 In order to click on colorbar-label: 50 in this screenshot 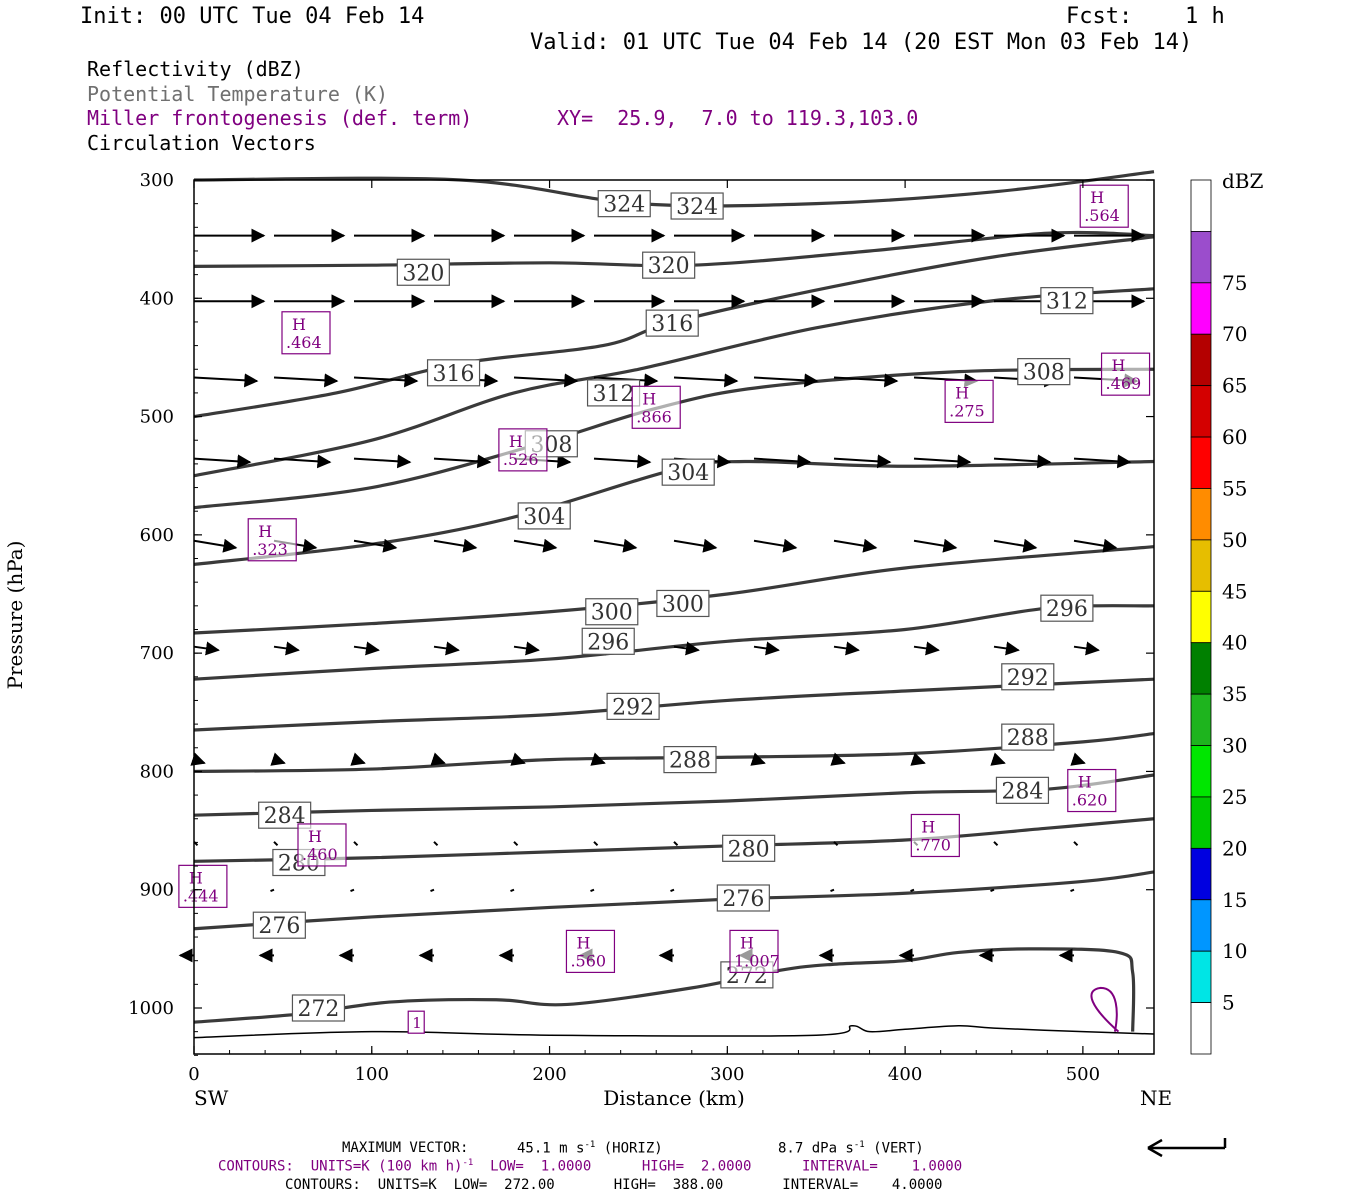, I will do `click(1234, 540)`.